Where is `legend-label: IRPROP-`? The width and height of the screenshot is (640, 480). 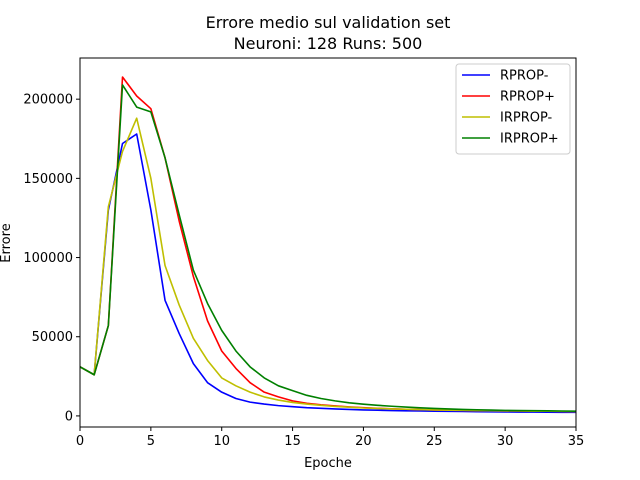 legend-label: IRPROP- is located at coordinates (526, 118).